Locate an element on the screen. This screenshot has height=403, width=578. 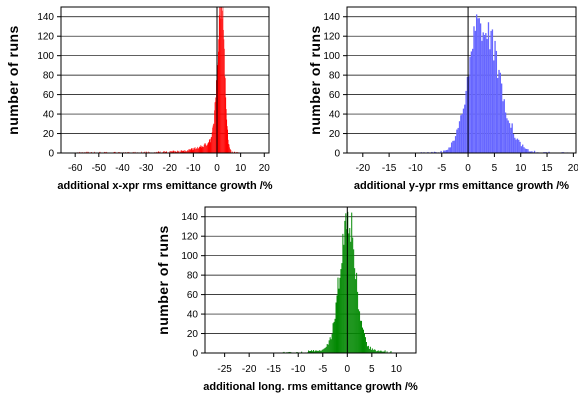
xtick-label-l: -10 is located at coordinates (298, 369).